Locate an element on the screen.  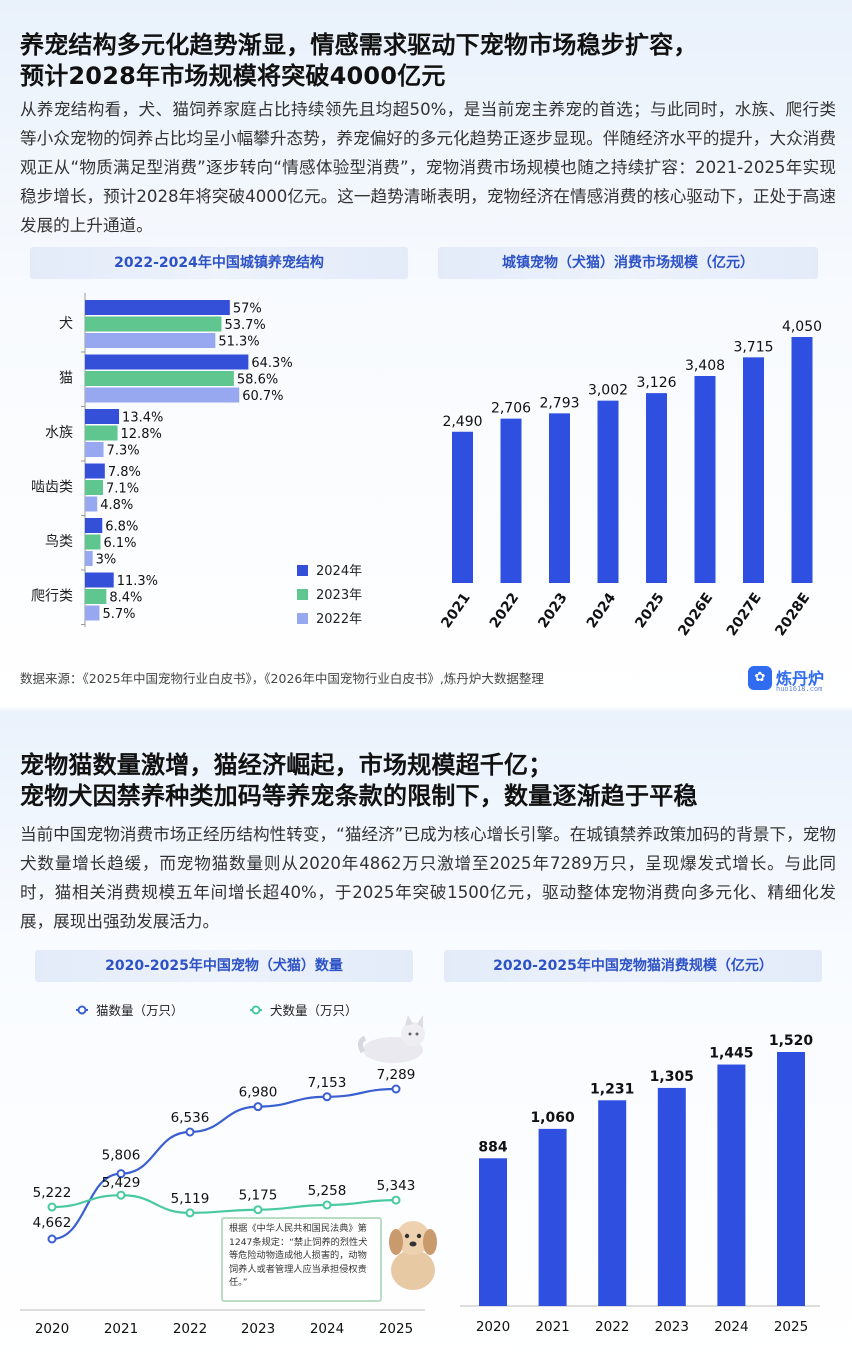
bar-value-label: 1,231 is located at coordinates (612, 1089).